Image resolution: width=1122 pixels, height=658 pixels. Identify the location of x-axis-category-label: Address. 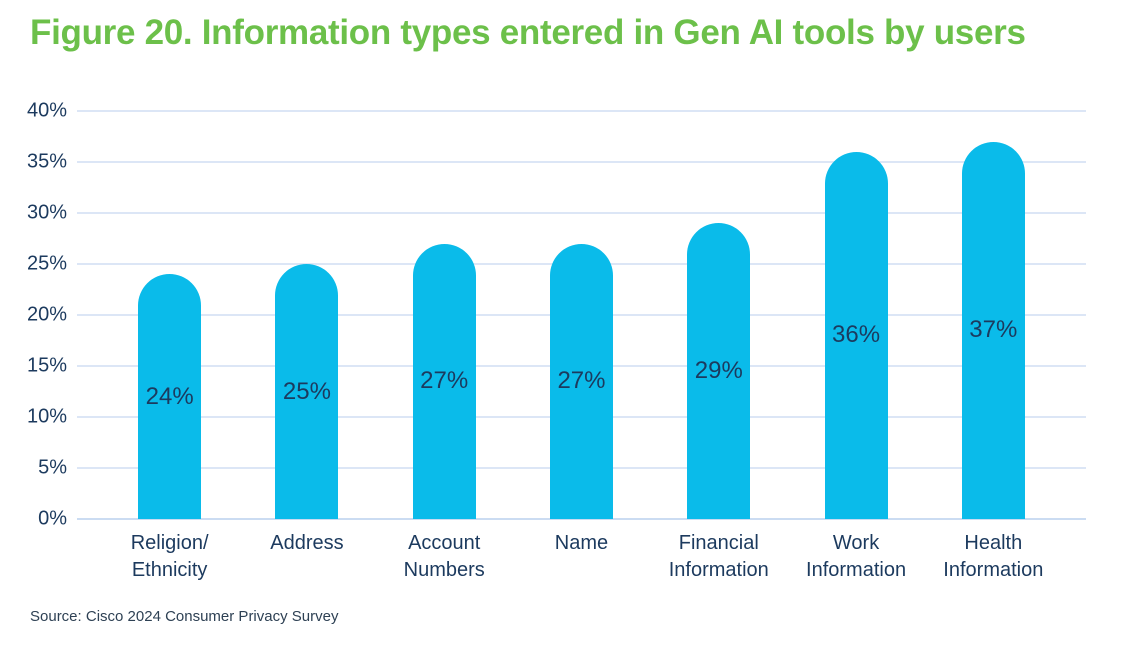
(306, 557).